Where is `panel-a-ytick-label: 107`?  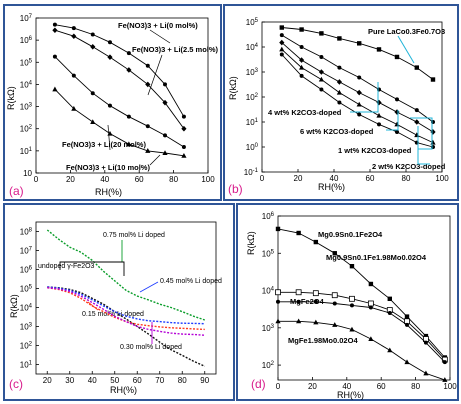
panel-a-ytick-label: 107 is located at coordinates (26, 18).